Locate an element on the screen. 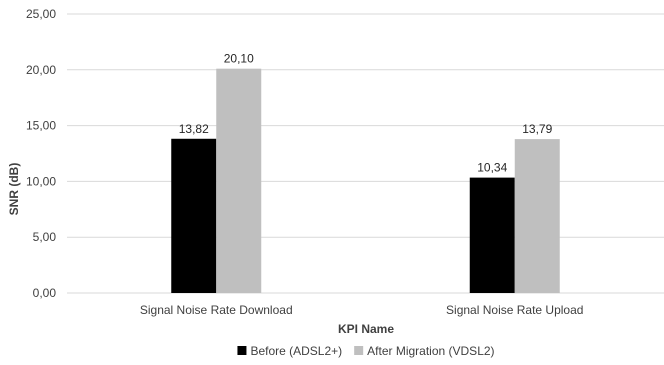 The width and height of the screenshot is (664, 365). x-tick-label: Signal Noise Rate Upload is located at coordinates (514, 310).